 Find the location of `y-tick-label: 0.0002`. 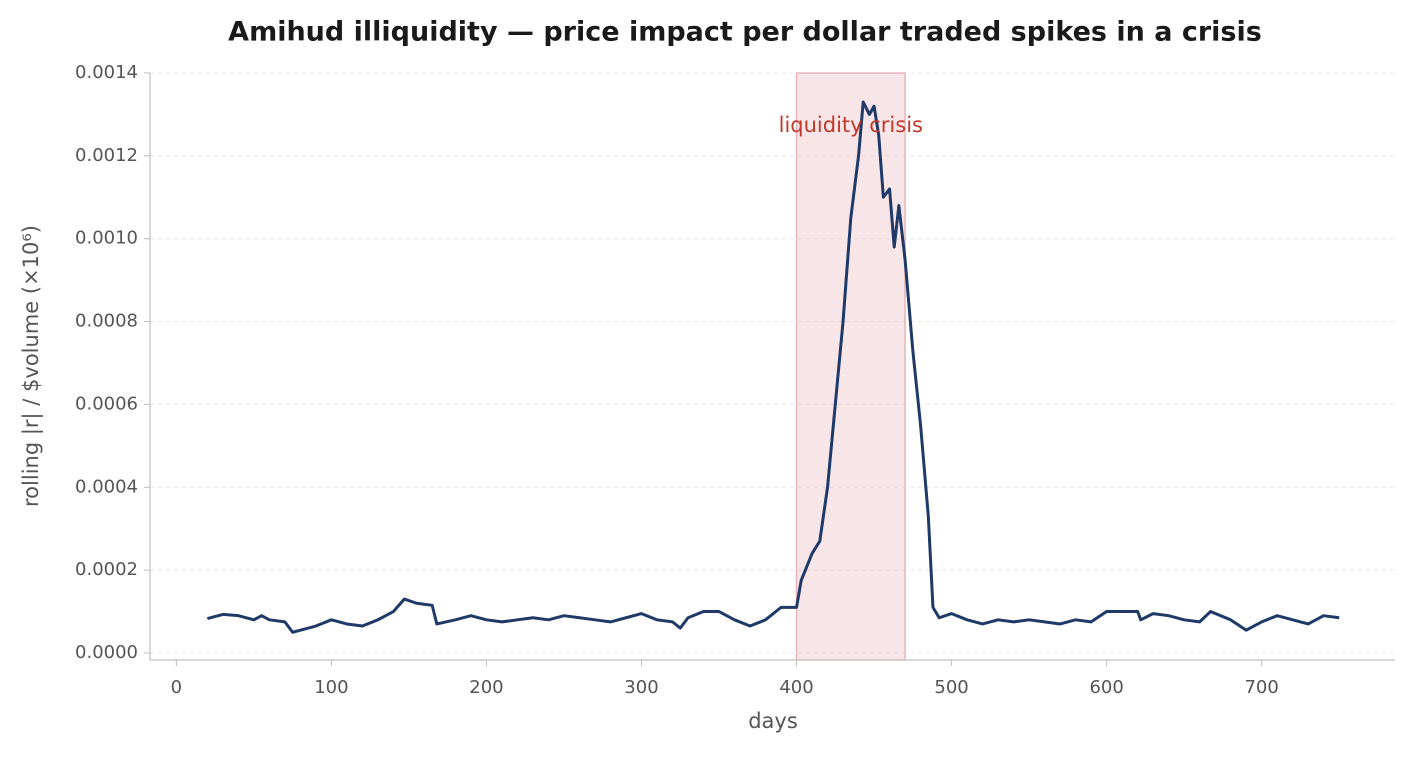

y-tick-label: 0.0002 is located at coordinates (106, 569).